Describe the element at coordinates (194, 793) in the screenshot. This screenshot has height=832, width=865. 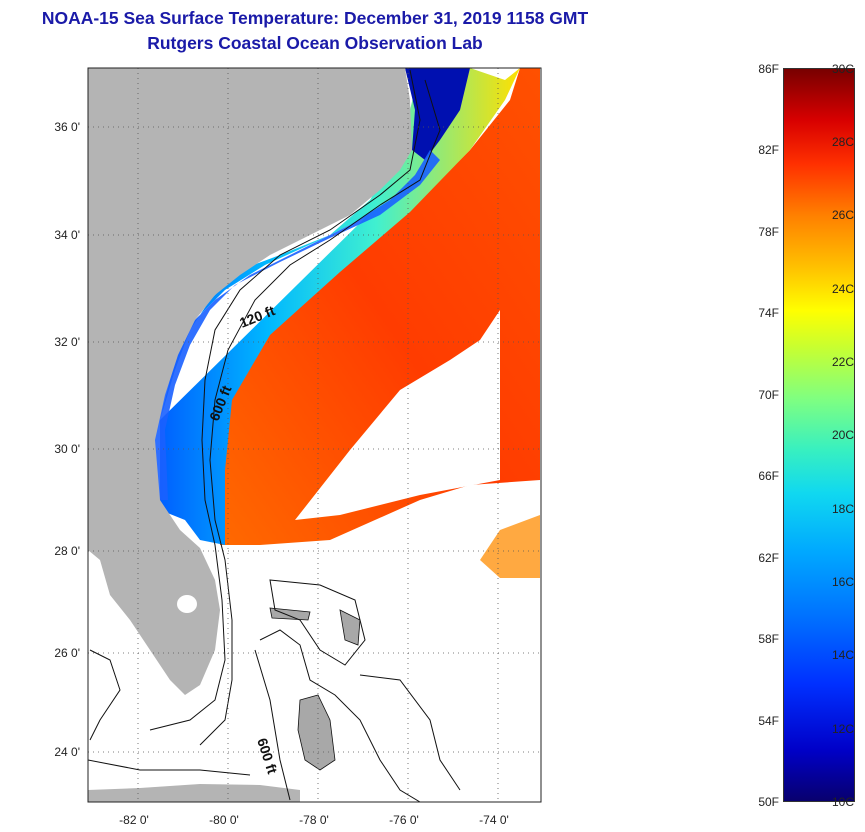
I see `land-gulf-strip` at that location.